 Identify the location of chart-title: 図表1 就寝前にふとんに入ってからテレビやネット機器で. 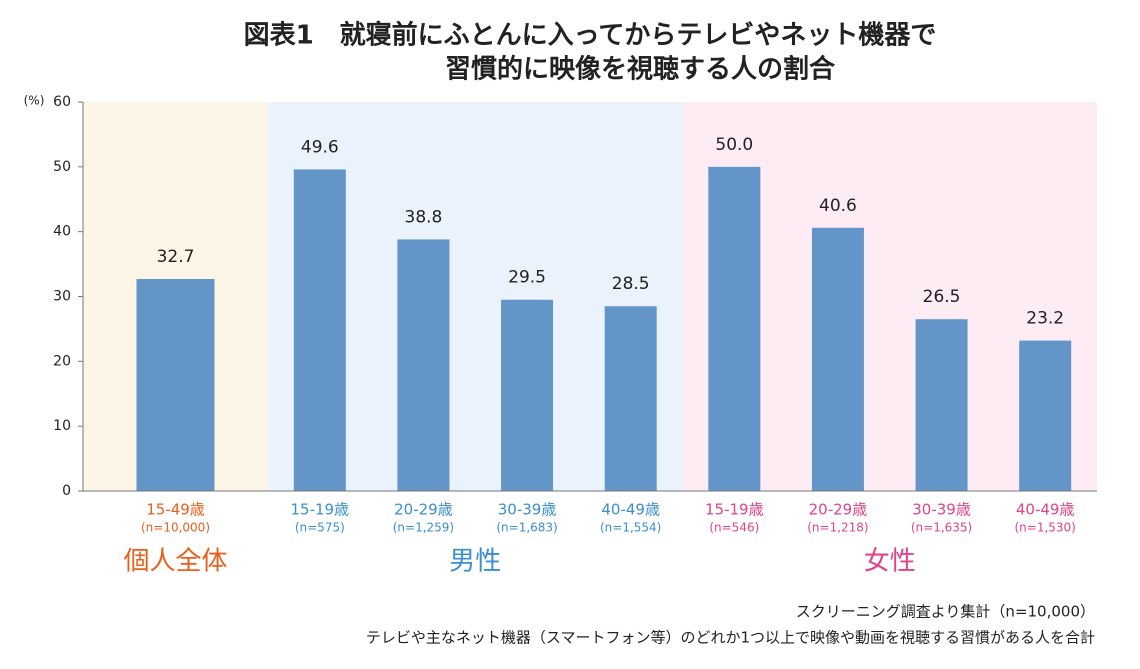
(590, 35).